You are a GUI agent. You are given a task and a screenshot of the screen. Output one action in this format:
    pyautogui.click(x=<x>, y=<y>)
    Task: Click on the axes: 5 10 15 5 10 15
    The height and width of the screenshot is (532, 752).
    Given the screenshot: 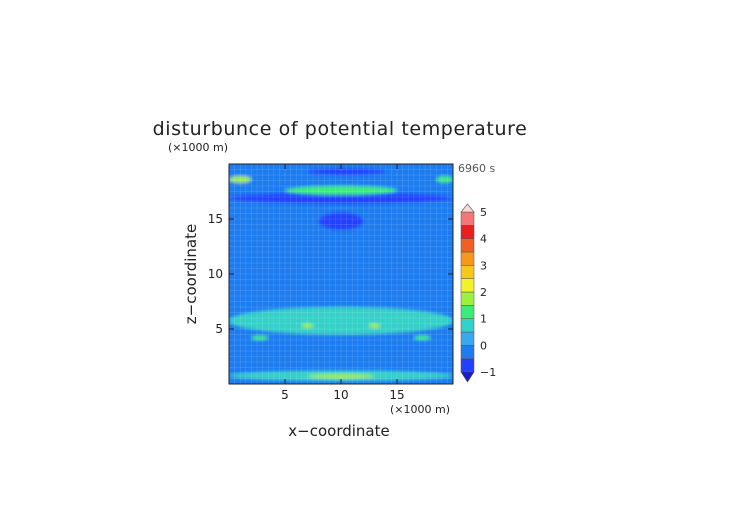 What is the action you would take?
    pyautogui.click(x=330, y=283)
    